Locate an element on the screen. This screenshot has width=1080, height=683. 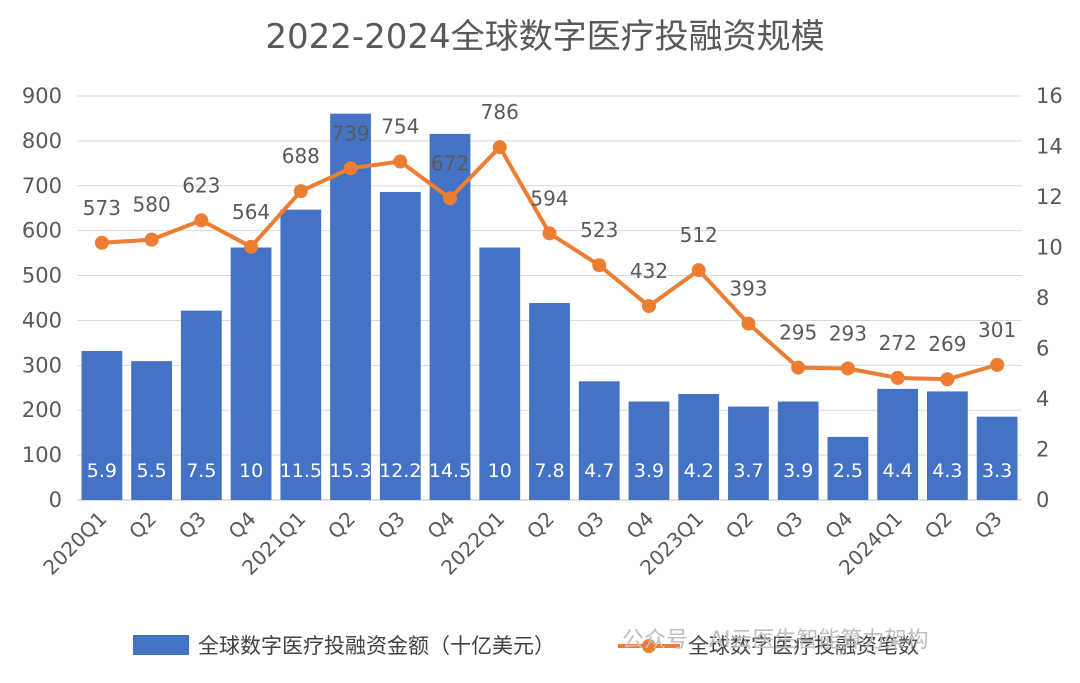
legend-line-label: 全球数字医疗投融资笔数 is located at coordinates (803, 646).